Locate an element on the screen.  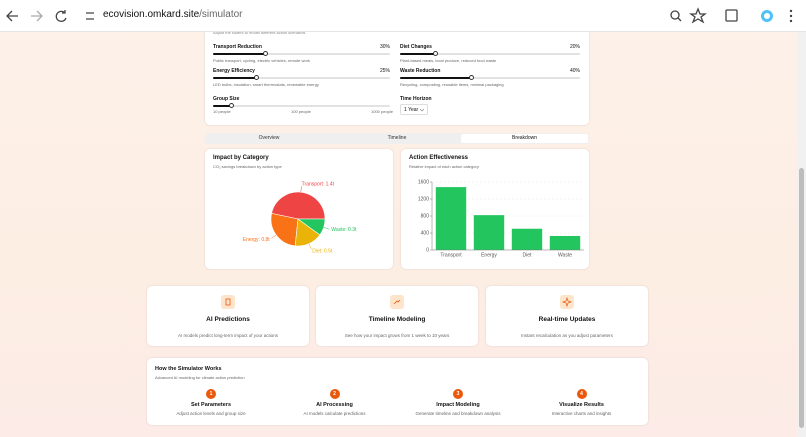
slice-label: Diet: 0.5t is located at coordinates (322, 251).